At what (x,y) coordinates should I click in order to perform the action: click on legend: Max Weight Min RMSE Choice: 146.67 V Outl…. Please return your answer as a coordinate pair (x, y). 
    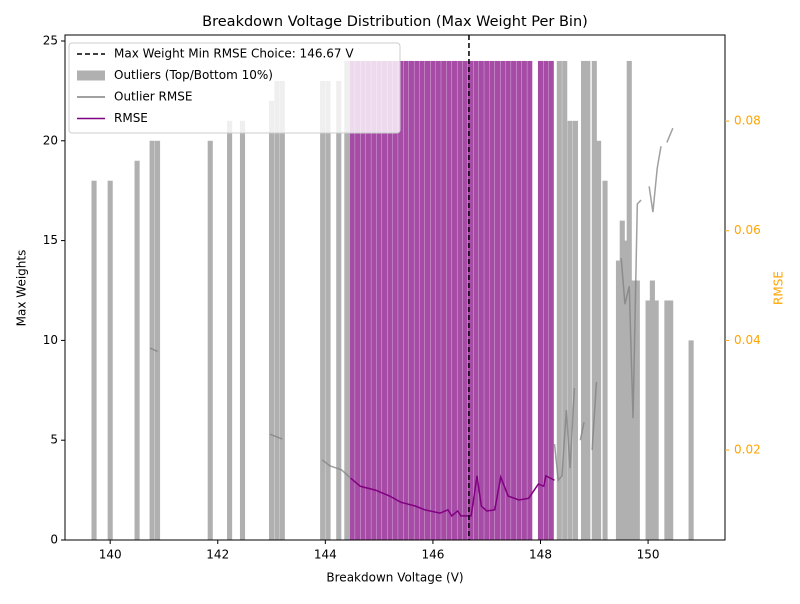
    Looking at the image, I should click on (234, 88).